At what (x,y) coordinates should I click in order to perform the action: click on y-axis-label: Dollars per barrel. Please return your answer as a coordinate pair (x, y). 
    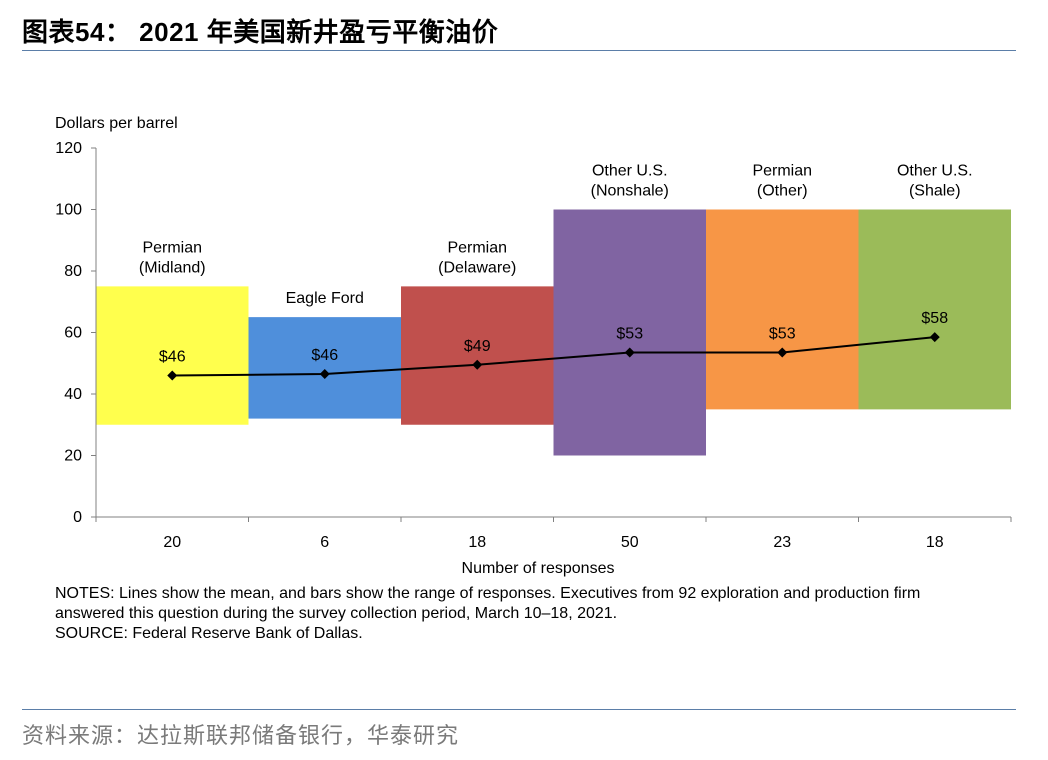
    Looking at the image, I should click on (116, 123).